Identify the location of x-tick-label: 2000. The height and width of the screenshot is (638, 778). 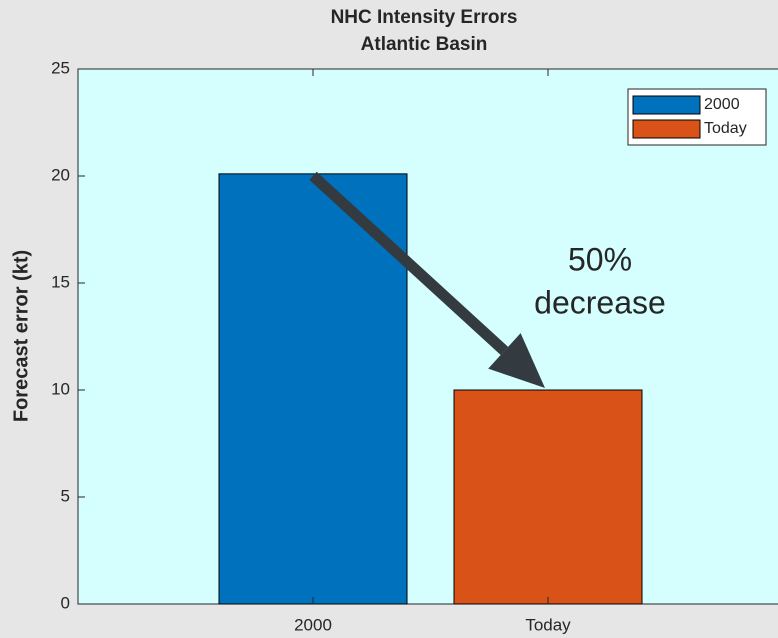
(313, 624).